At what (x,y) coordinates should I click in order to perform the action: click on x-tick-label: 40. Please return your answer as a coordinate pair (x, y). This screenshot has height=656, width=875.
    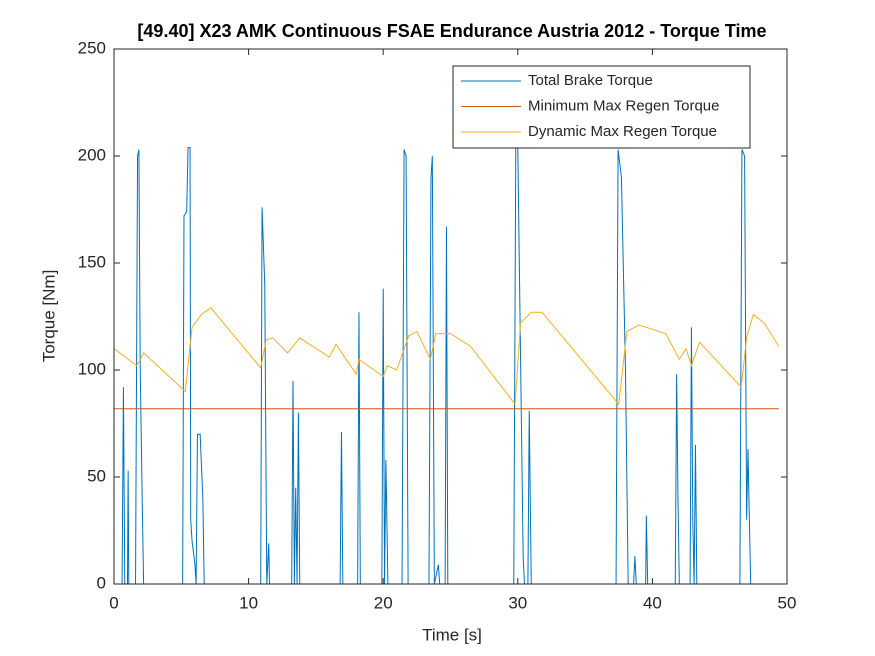
    Looking at the image, I should click on (652, 602).